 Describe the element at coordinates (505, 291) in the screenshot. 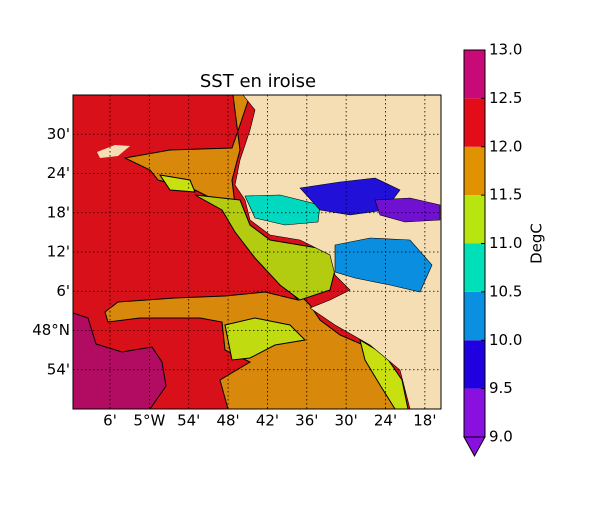

I see `colorbar-tick-label: 10.5` at that location.